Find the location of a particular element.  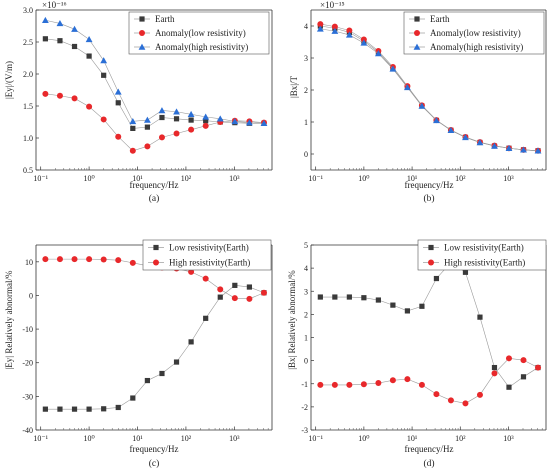

panel-b-ytick-label: 3 is located at coordinates (306, 58).